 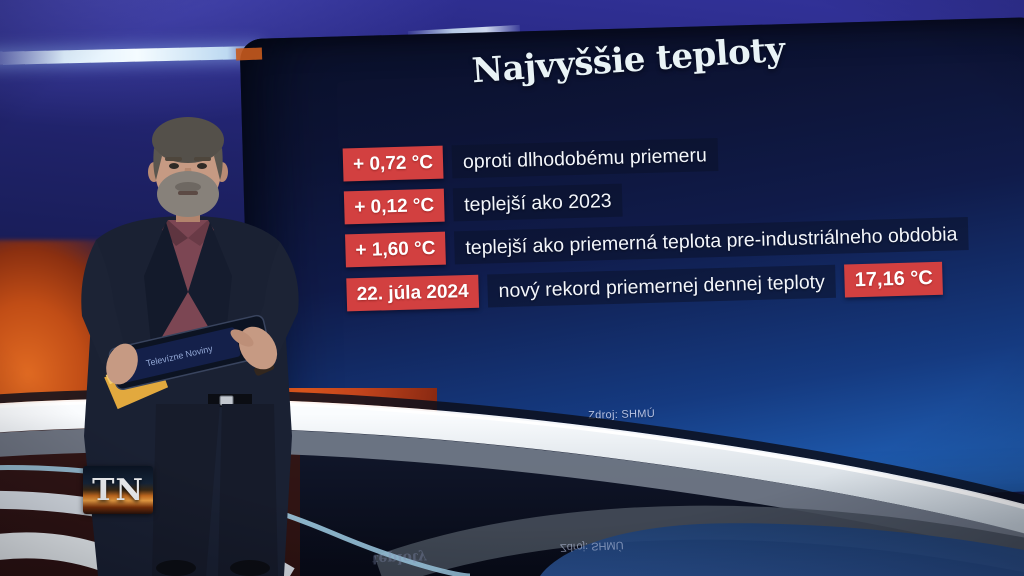 I want to click on record-value-badge: 17,16 °C, so click(x=894, y=279).